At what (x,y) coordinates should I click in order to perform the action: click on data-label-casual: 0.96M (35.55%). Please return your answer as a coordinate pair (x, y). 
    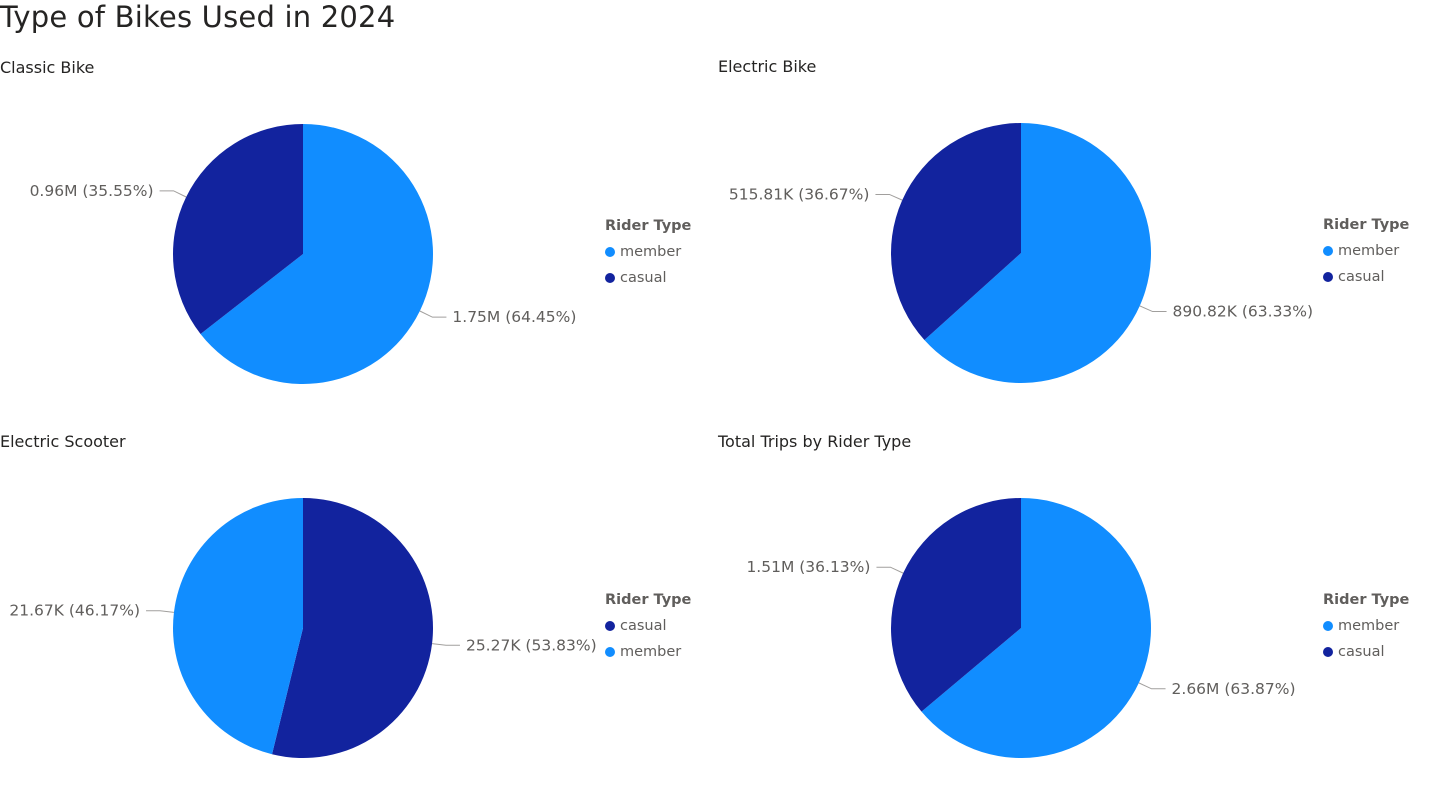
    Looking at the image, I should click on (92, 191).